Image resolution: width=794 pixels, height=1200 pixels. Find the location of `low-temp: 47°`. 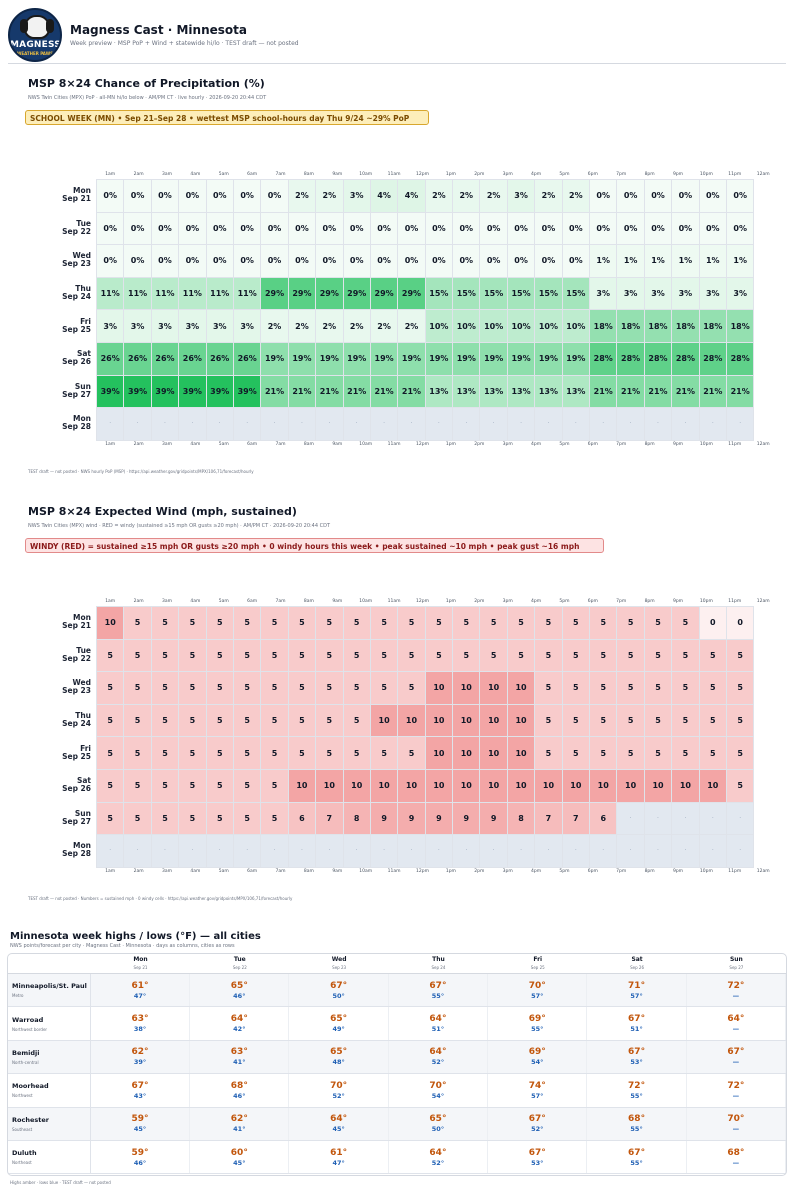

low-temp: 47° is located at coordinates (338, 1162).